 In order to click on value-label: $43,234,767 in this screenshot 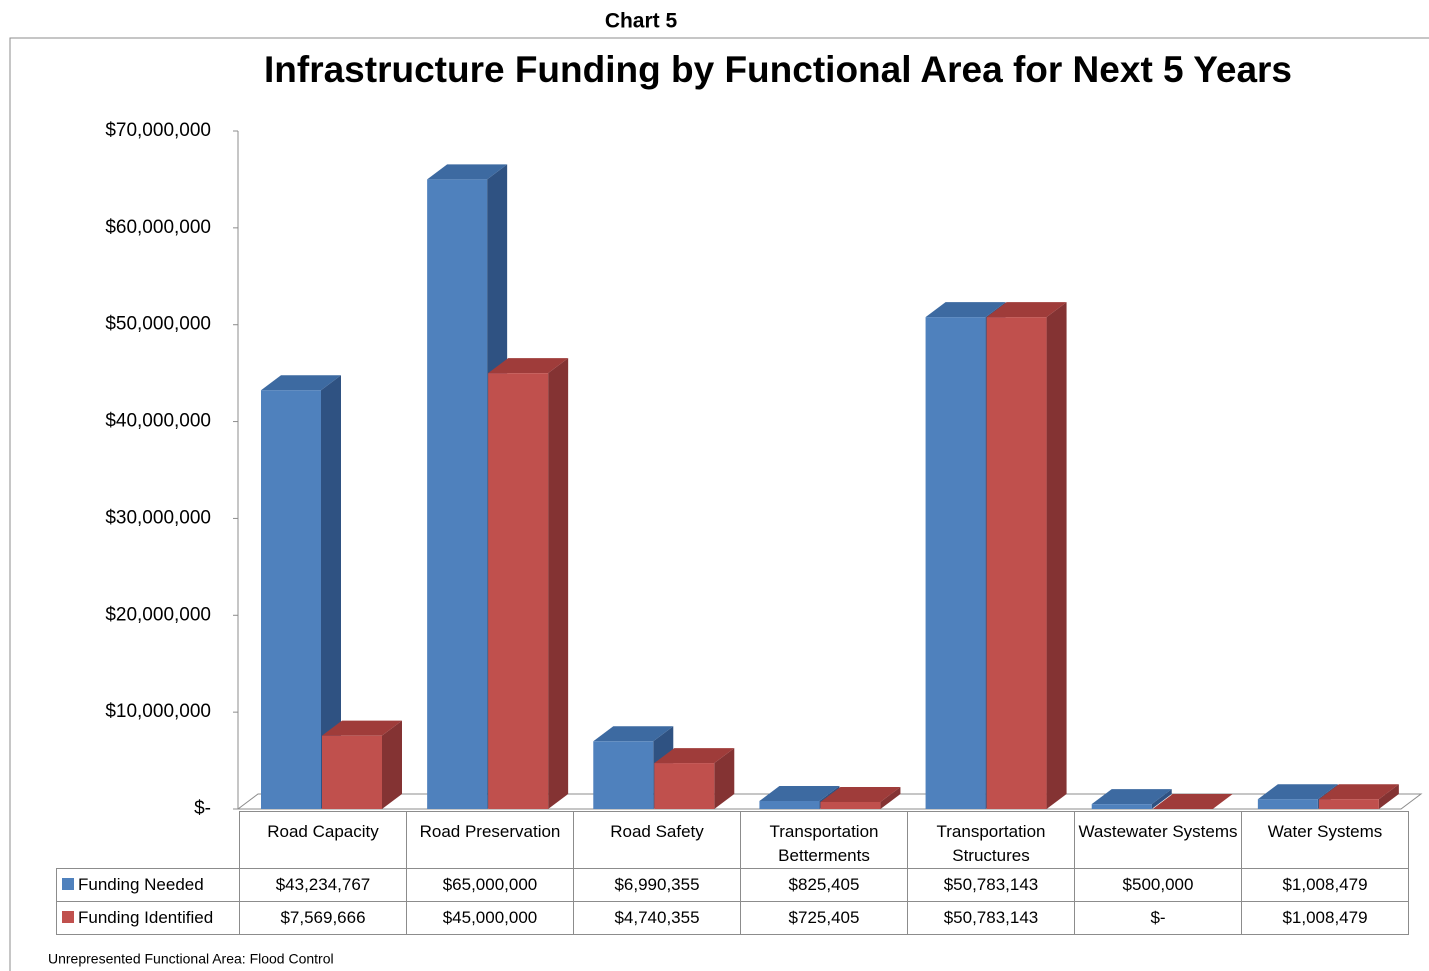, I will do `click(323, 885)`.